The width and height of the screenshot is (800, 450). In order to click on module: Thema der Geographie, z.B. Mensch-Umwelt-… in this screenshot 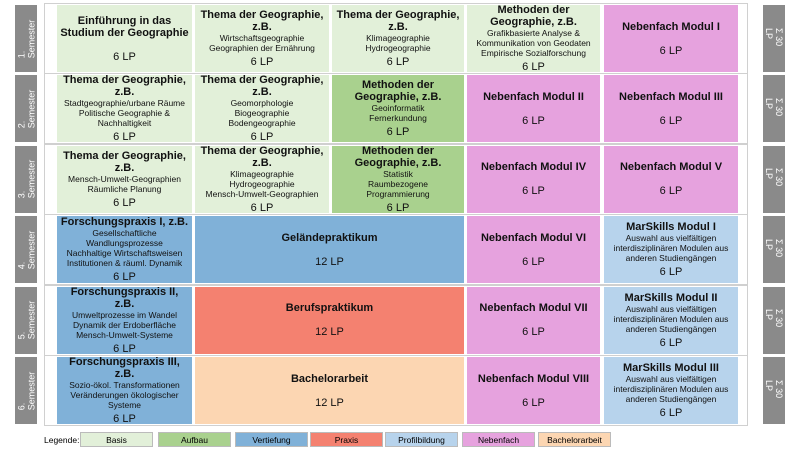, I will do `click(124, 179)`.